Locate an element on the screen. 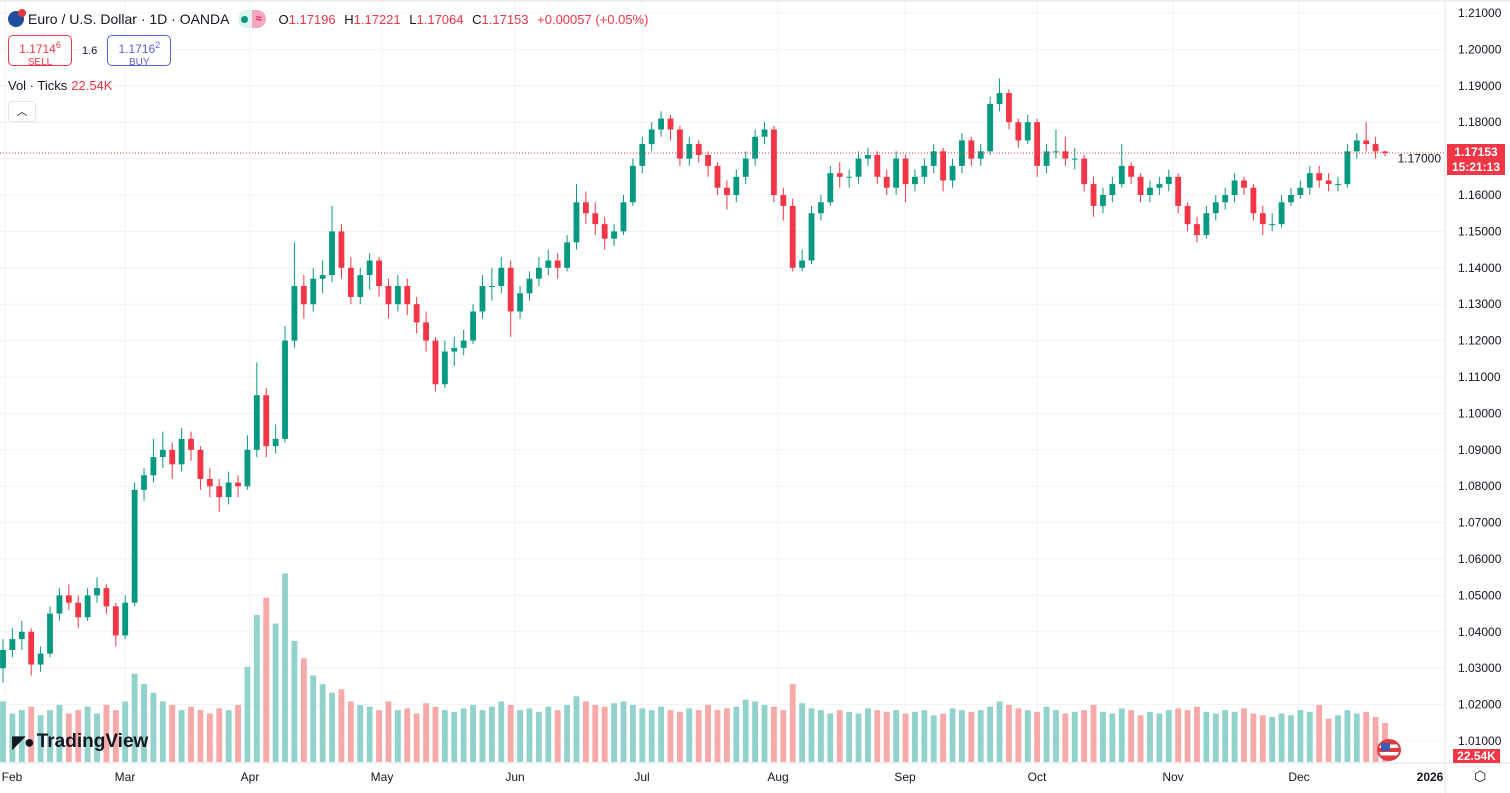 The image size is (1510, 793). buy-button: 1.17162 BUY is located at coordinates (139, 51).